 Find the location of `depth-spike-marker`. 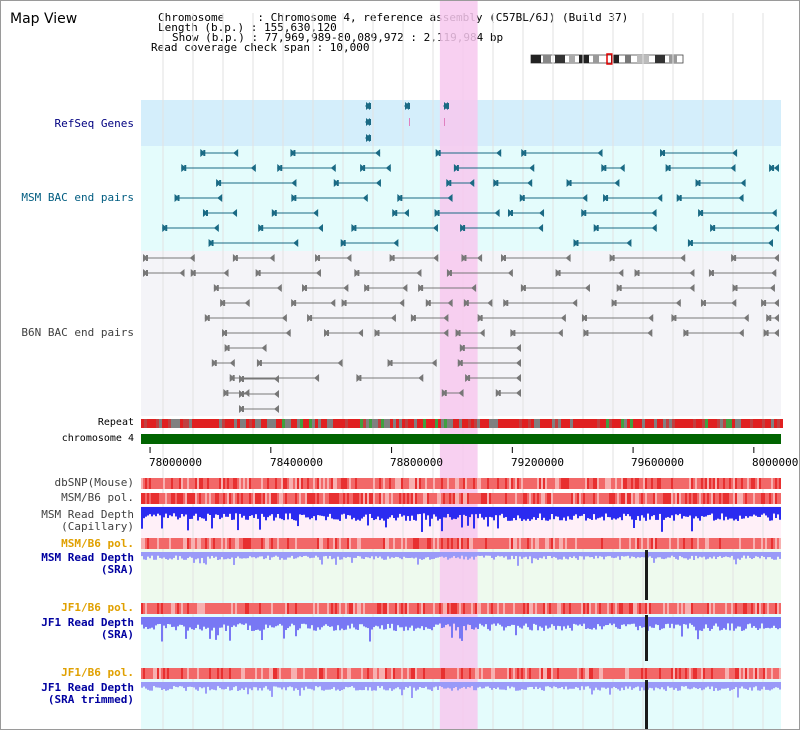

depth-spike-marker is located at coordinates (646, 638).